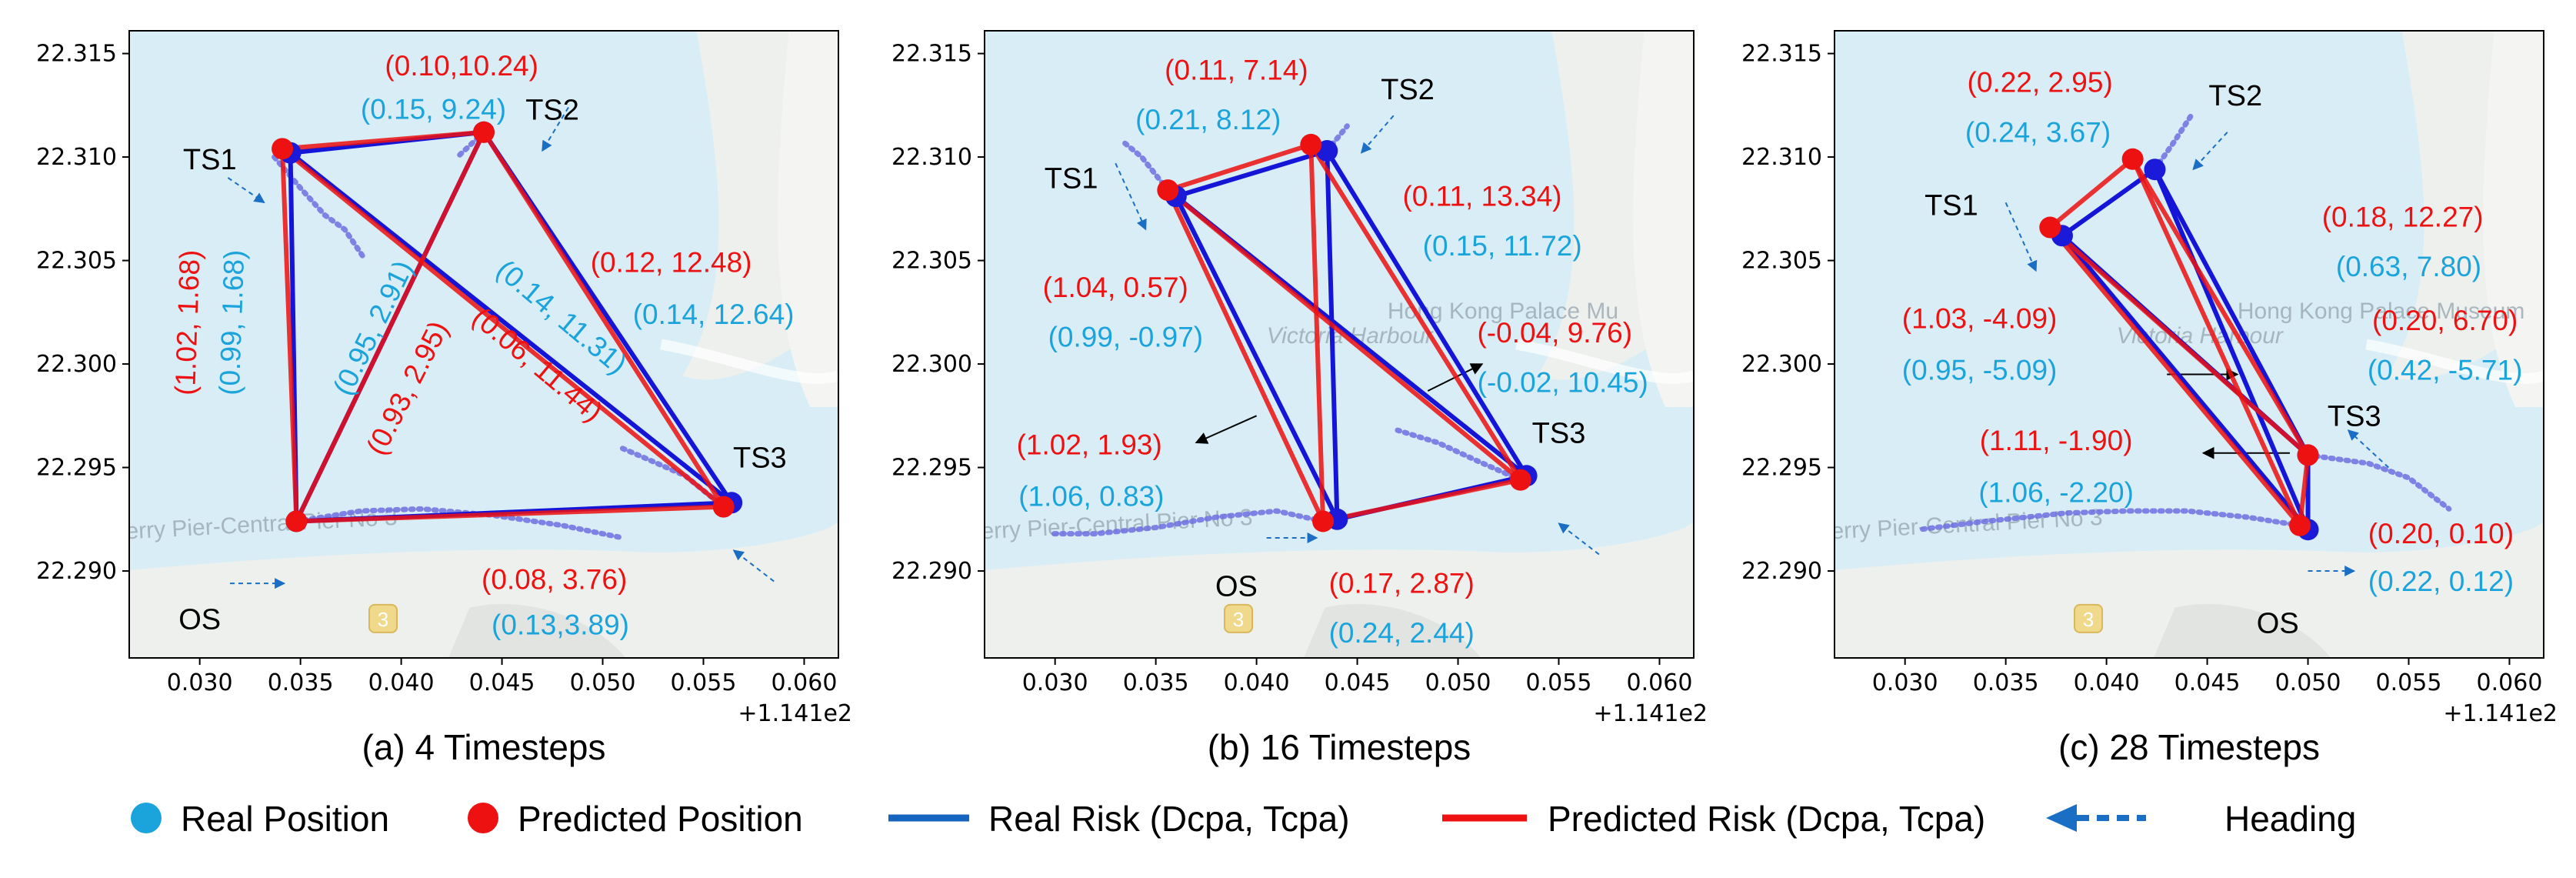  What do you see at coordinates (390, 326) in the screenshot?
I see `predicted-risk-line-ts2-os` at bounding box center [390, 326].